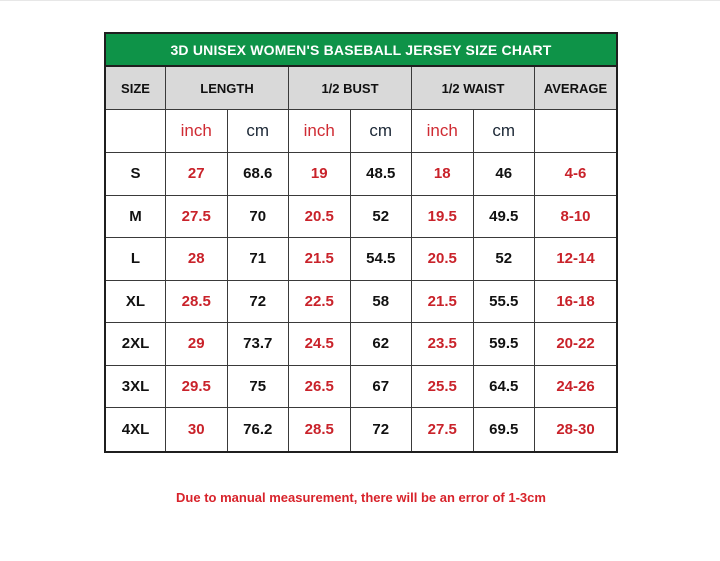  What do you see at coordinates (473, 88) in the screenshot?
I see `column-header-waist: 1/2 WAIST` at bounding box center [473, 88].